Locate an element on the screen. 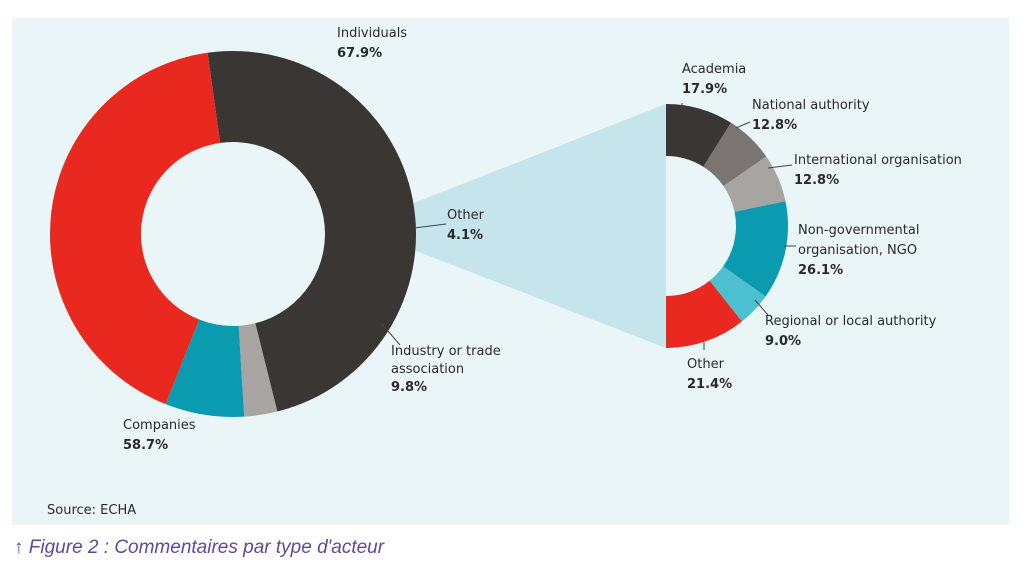 The image size is (1026, 568). leader-national is located at coordinates (743, 125).